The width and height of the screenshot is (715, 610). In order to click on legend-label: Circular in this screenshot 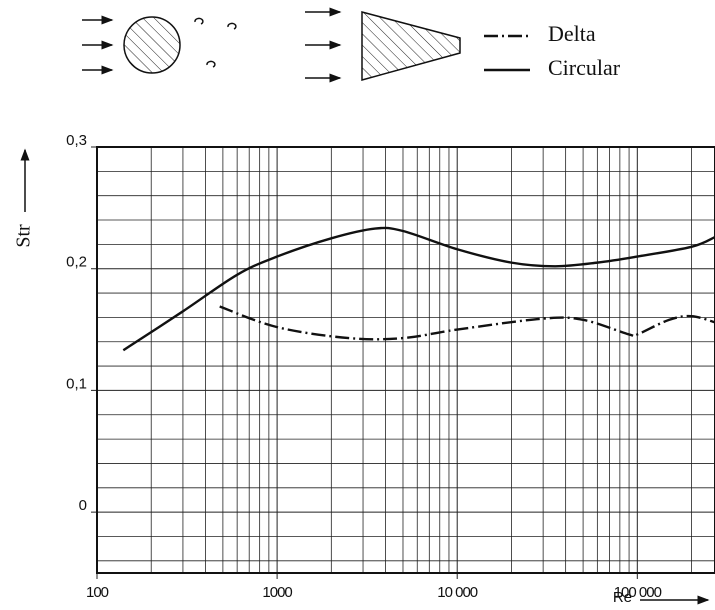, I will do `click(584, 67)`.